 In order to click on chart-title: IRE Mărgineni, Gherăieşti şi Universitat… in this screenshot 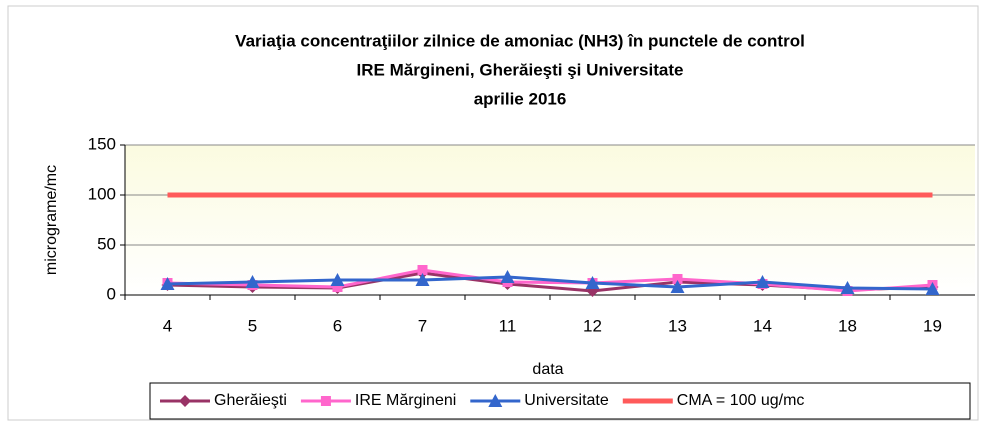, I will do `click(520, 69)`.